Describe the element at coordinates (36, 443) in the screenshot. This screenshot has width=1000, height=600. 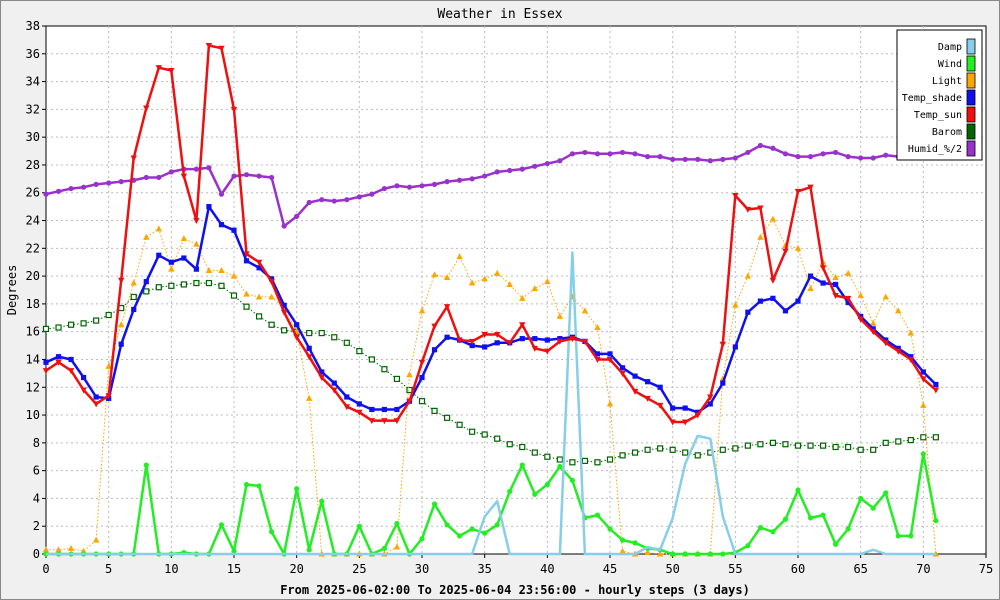
I see `y-tick-label: 8` at that location.